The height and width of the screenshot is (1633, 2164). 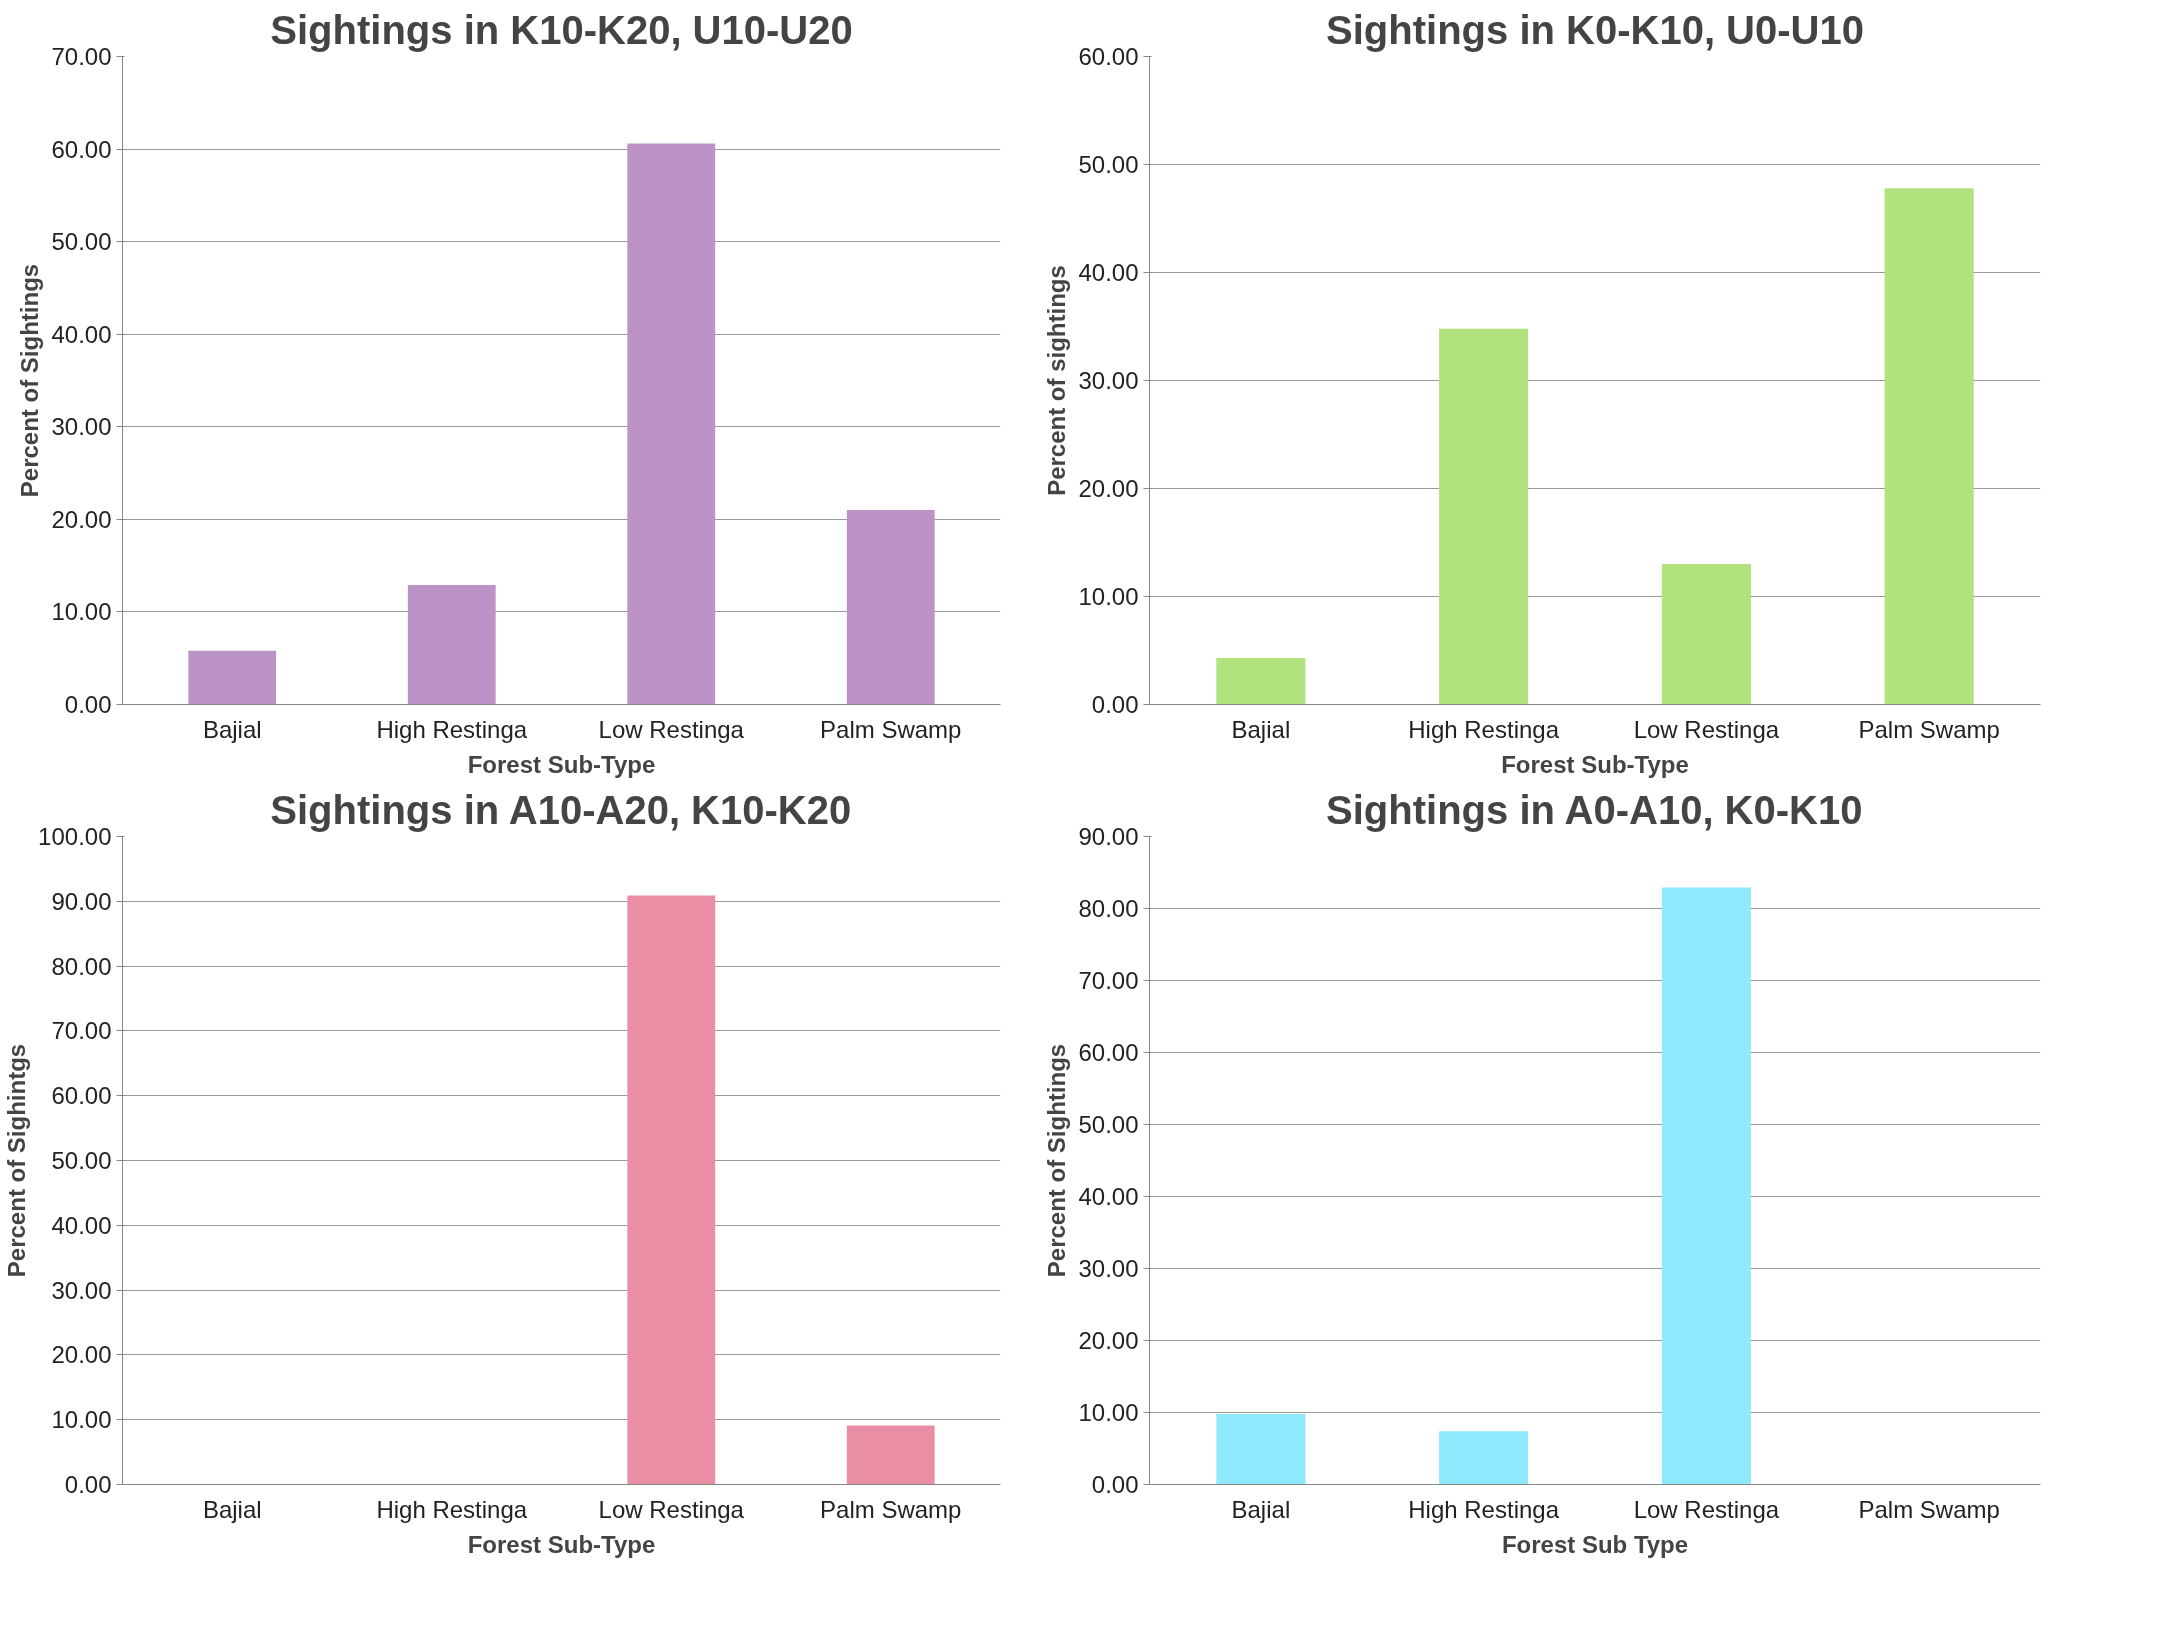 I want to click on x-axis-title: Forest Sub Type, so click(x=1595, y=1544).